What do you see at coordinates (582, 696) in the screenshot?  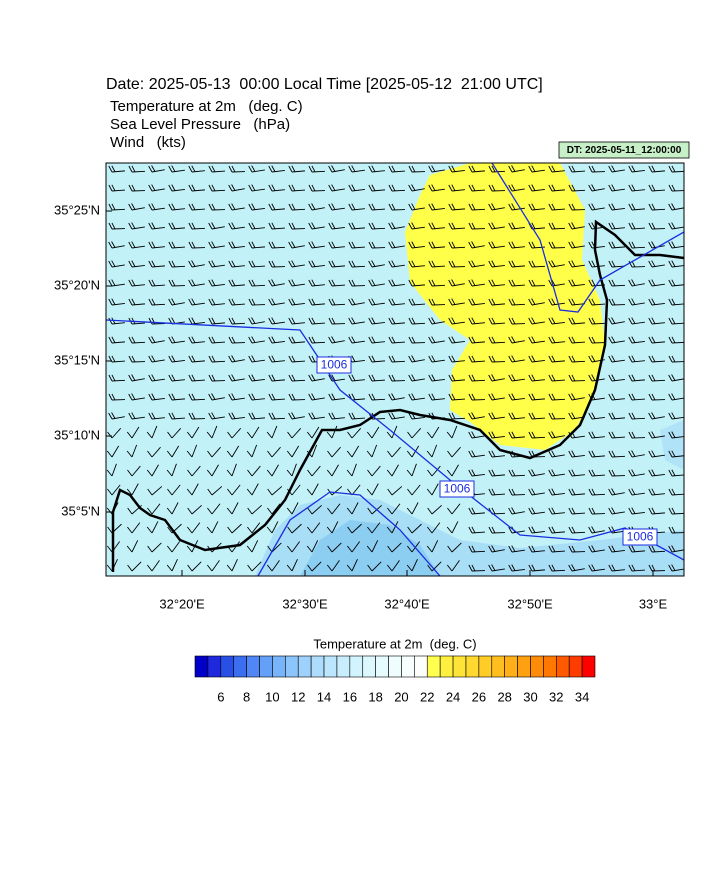 I see `colorbar-tick-label: 34` at bounding box center [582, 696].